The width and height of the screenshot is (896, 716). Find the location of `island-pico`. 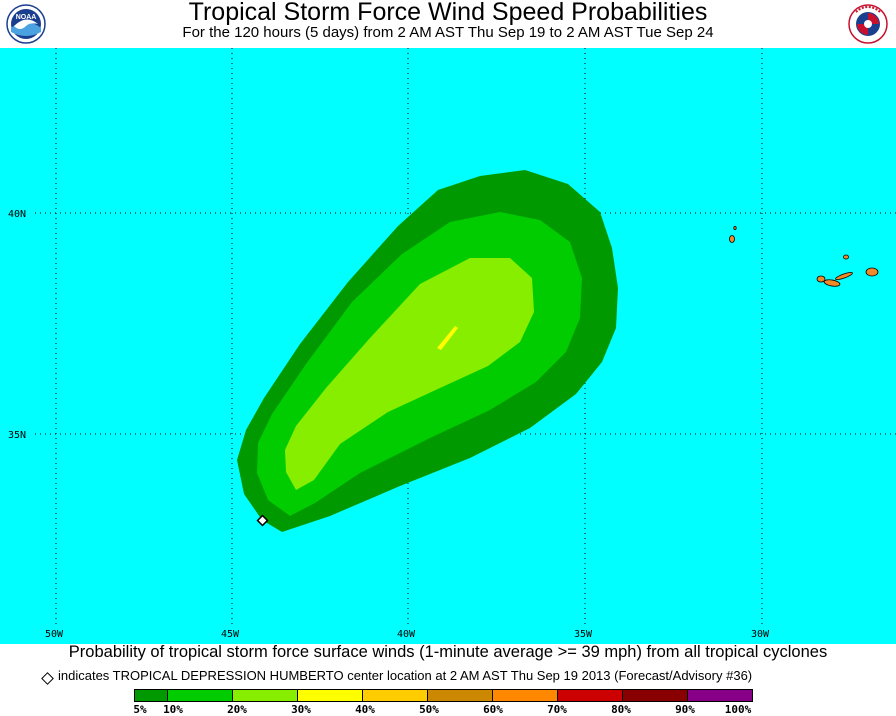

island-pico is located at coordinates (832, 283).